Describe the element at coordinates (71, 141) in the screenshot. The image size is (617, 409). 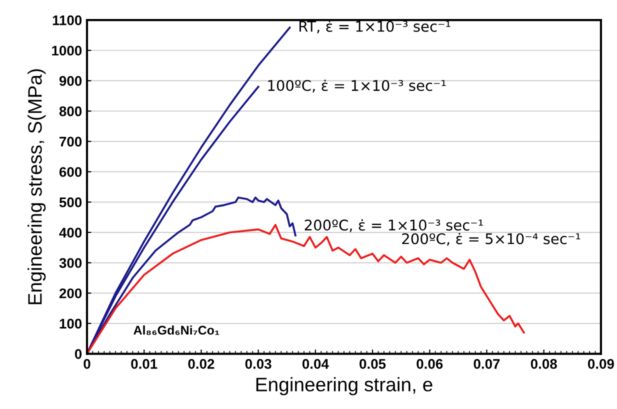
I see `y-tick-label: 700` at that location.